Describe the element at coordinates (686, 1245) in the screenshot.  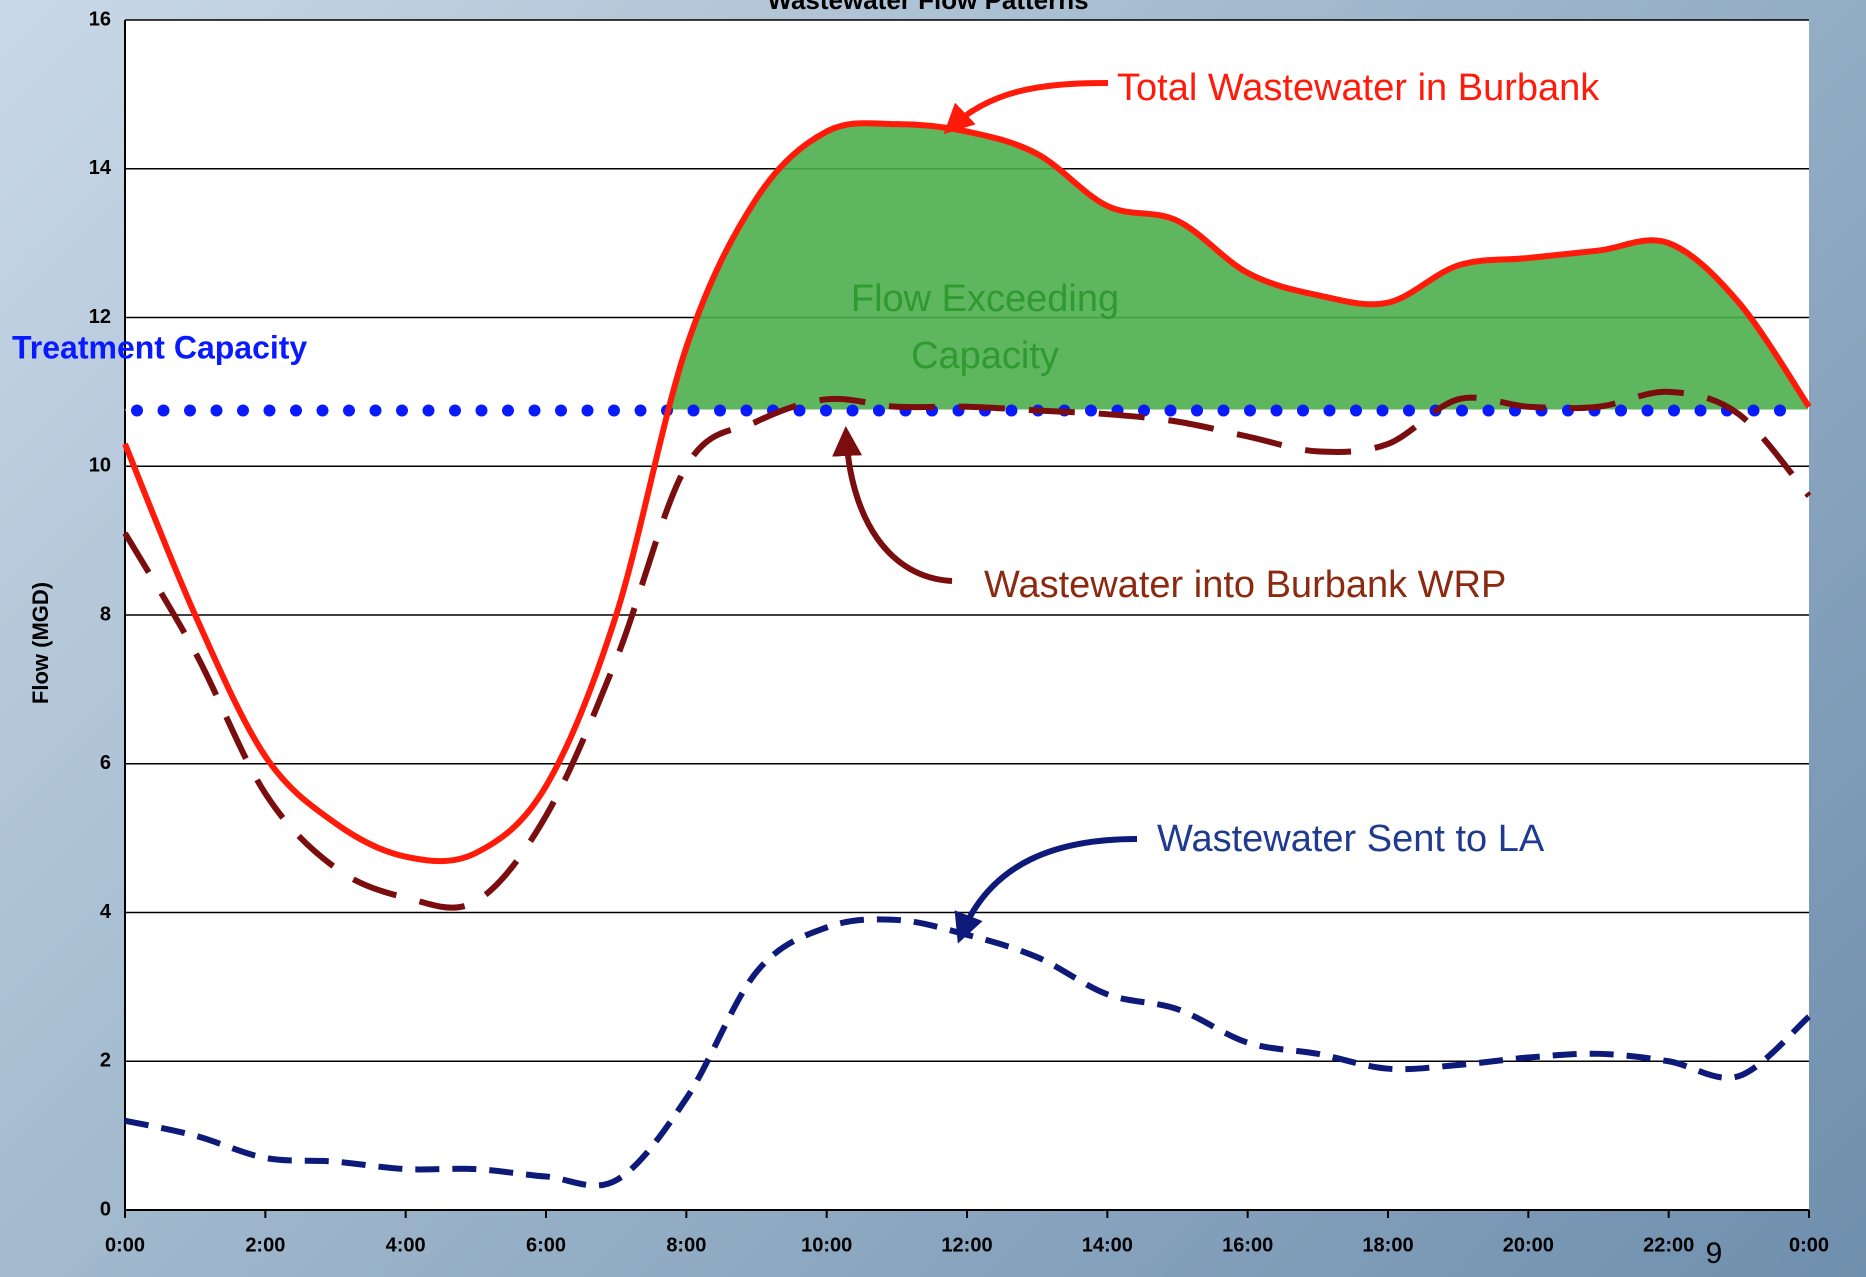
I see `x-tick-label: 8:00` at that location.